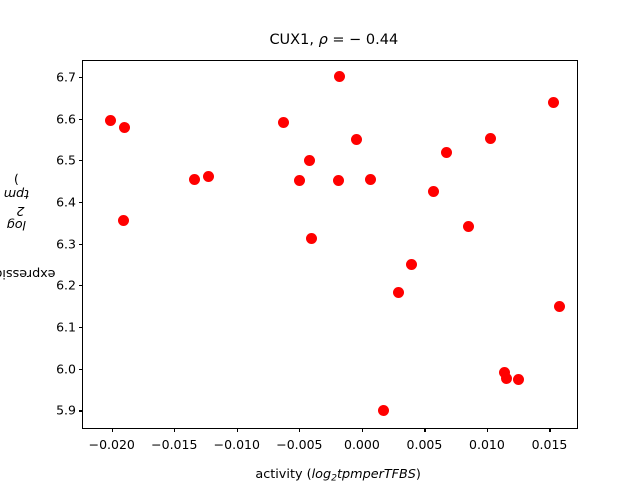 The width and height of the screenshot is (640, 499). Describe the element at coordinates (66, 410) in the screenshot. I see `y-axis-tick-label: 5.9` at that location.